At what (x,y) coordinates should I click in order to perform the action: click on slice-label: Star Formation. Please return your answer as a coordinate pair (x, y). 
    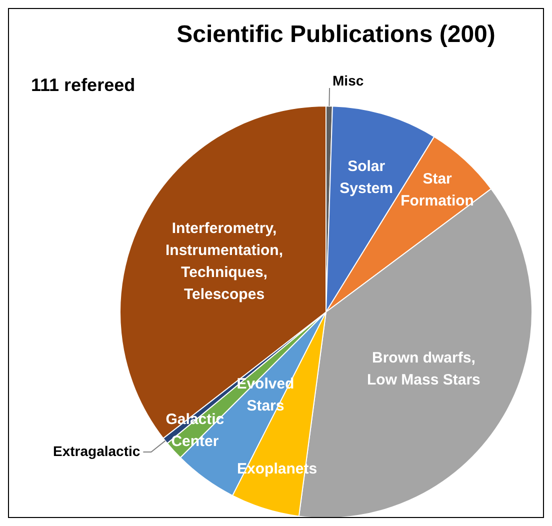
    Looking at the image, I should click on (437, 190).